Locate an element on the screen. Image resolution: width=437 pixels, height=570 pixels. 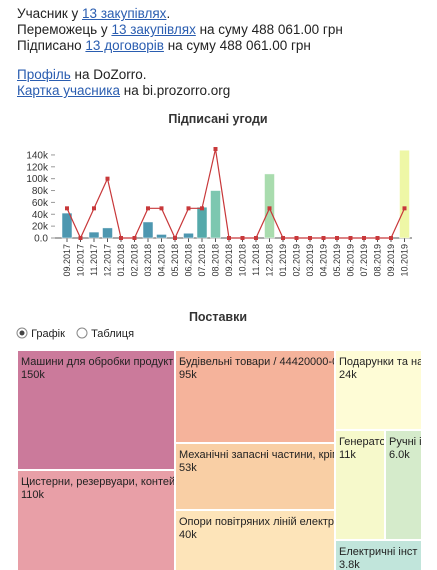
x-tick-label: 09.2018 is located at coordinates (229, 260).